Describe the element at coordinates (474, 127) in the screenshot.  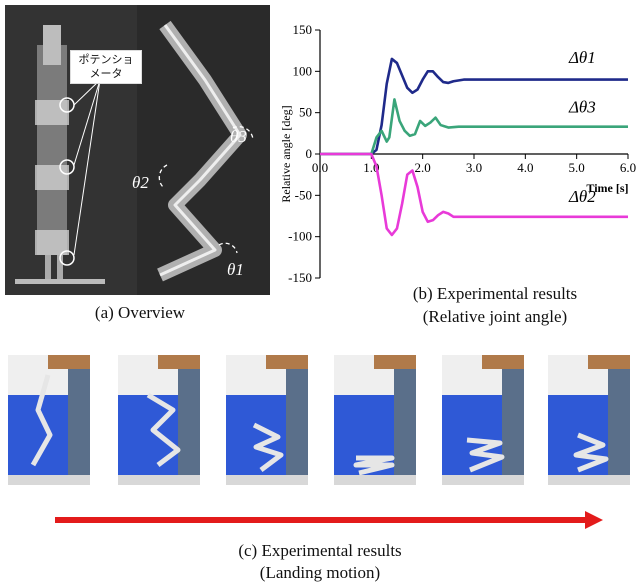
I see `series-line-Δθ3` at that location.